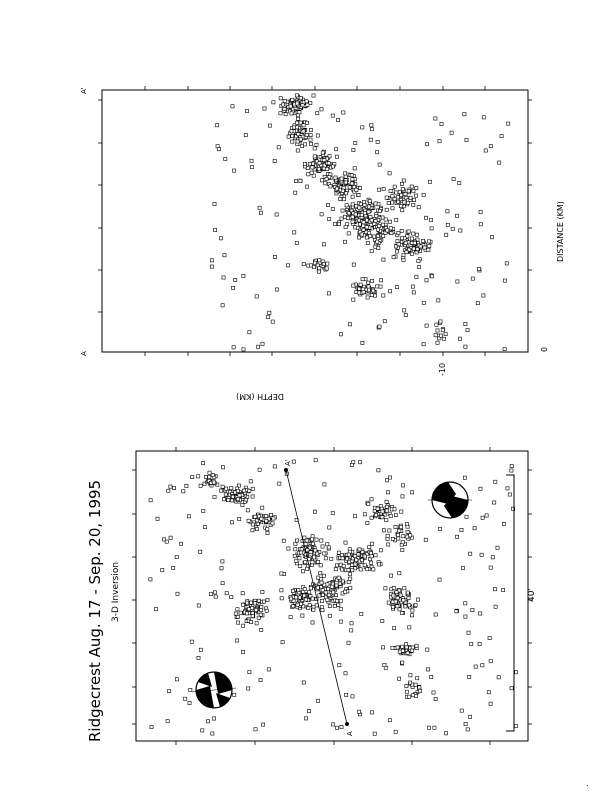  What do you see at coordinates (214, 690) in the screenshot?
I see `focal-mechanism-lower-beachball` at bounding box center [214, 690].